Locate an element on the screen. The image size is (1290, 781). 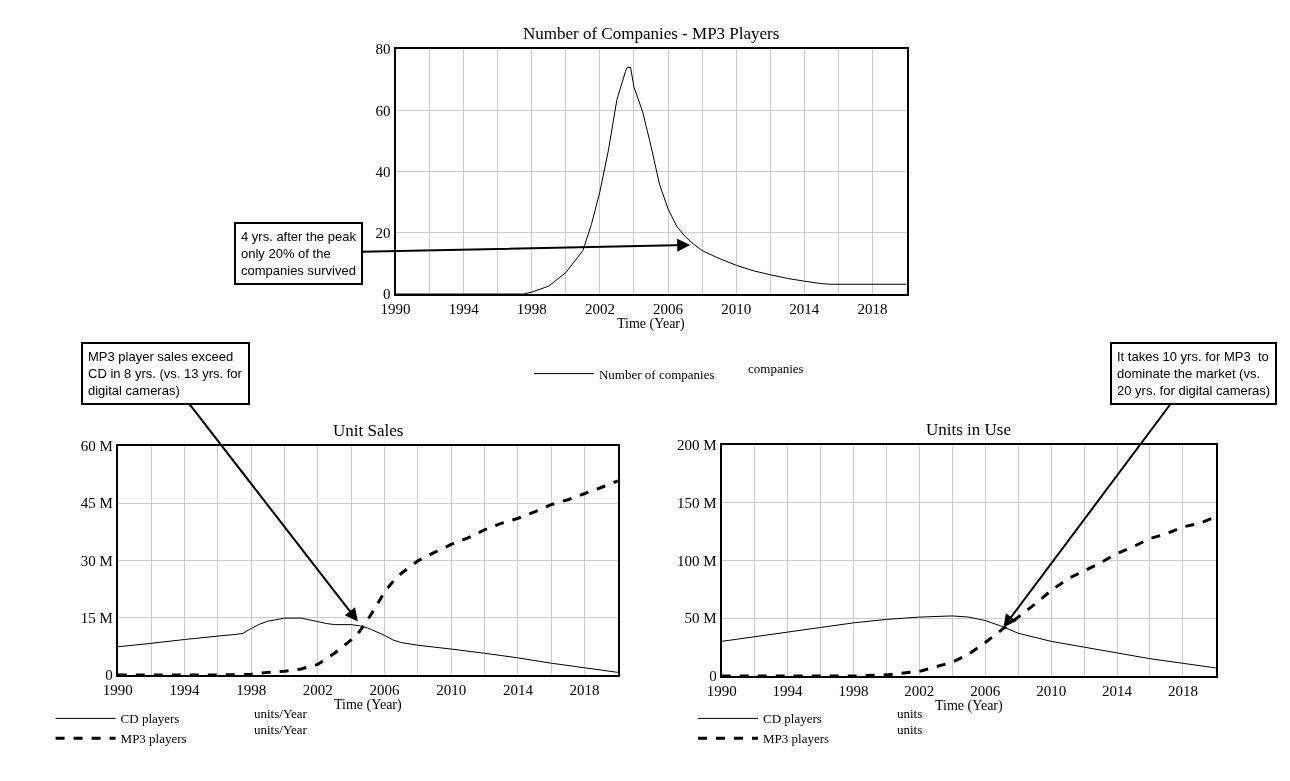
y-tick-label: 20 is located at coordinates (383, 233).